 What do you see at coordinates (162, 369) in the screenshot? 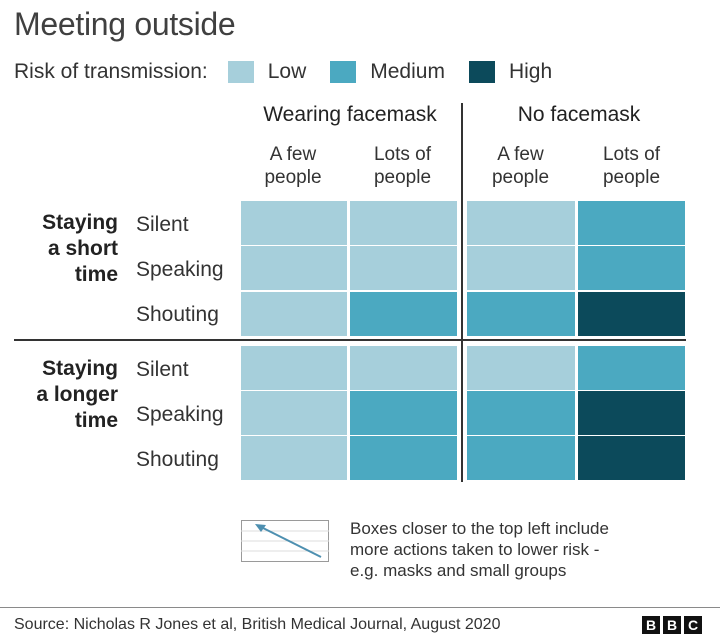
I see `row-label-longer-silent: Silent` at bounding box center [162, 369].